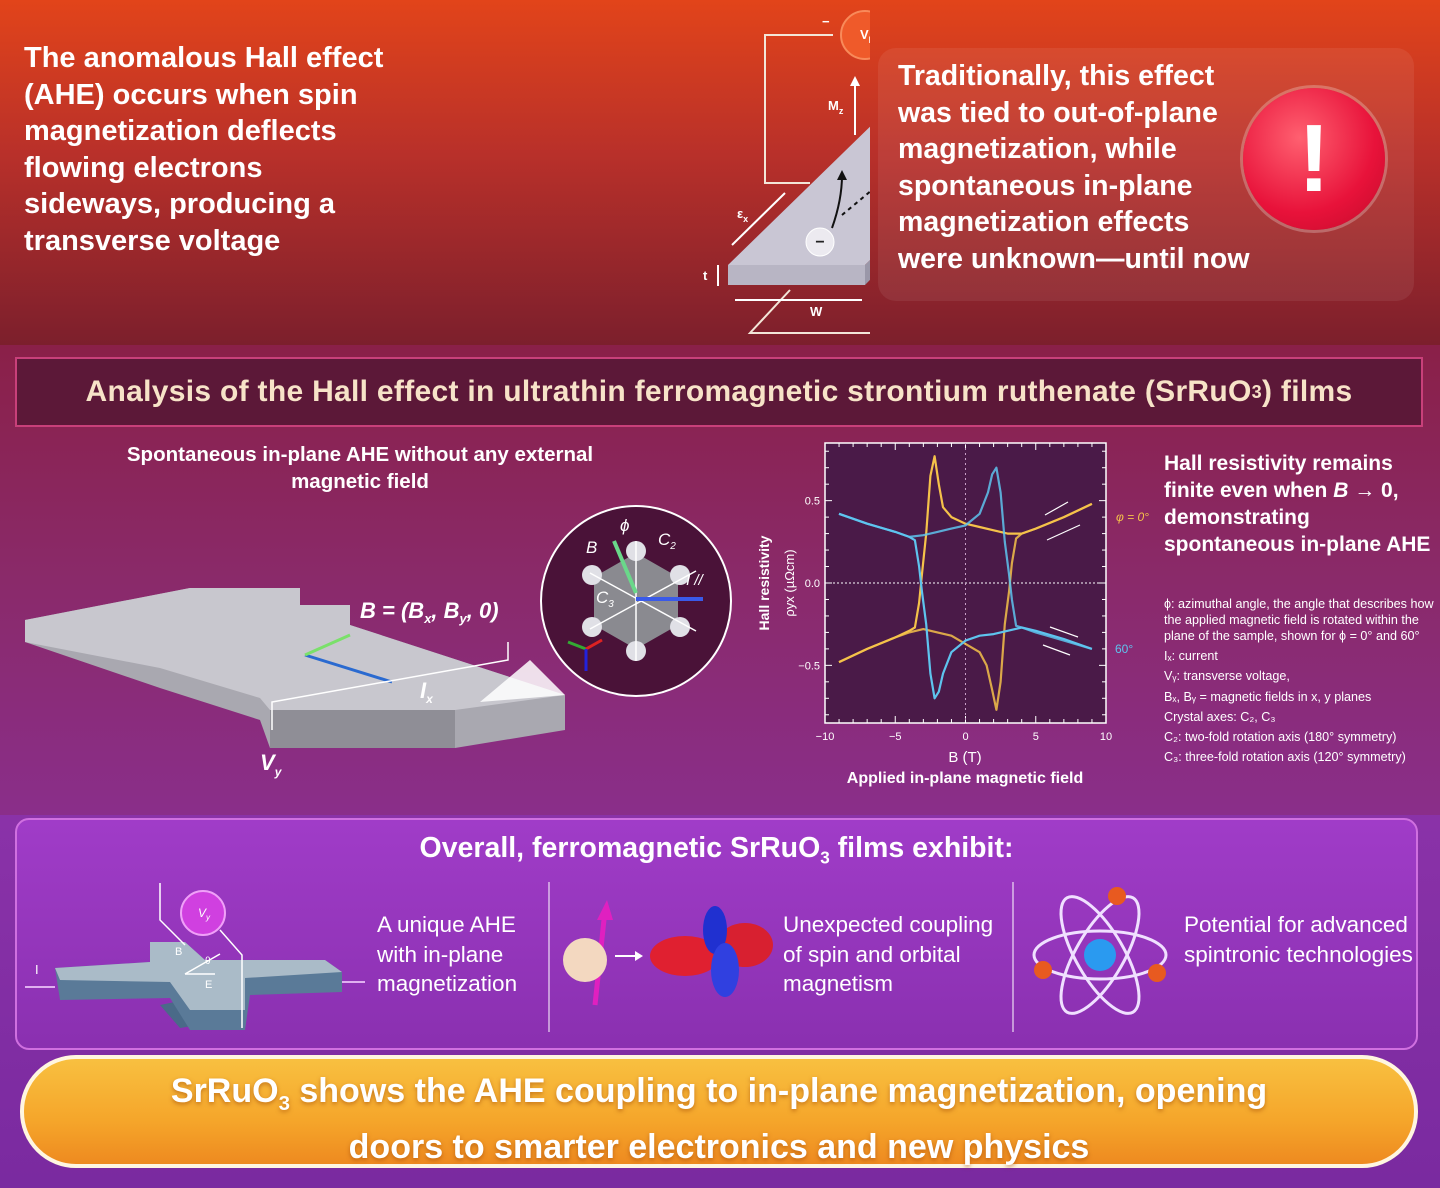  I want to click on note: Bₓ, Bᵧ = magnetic fields in x, y planes, so click(1268, 696).